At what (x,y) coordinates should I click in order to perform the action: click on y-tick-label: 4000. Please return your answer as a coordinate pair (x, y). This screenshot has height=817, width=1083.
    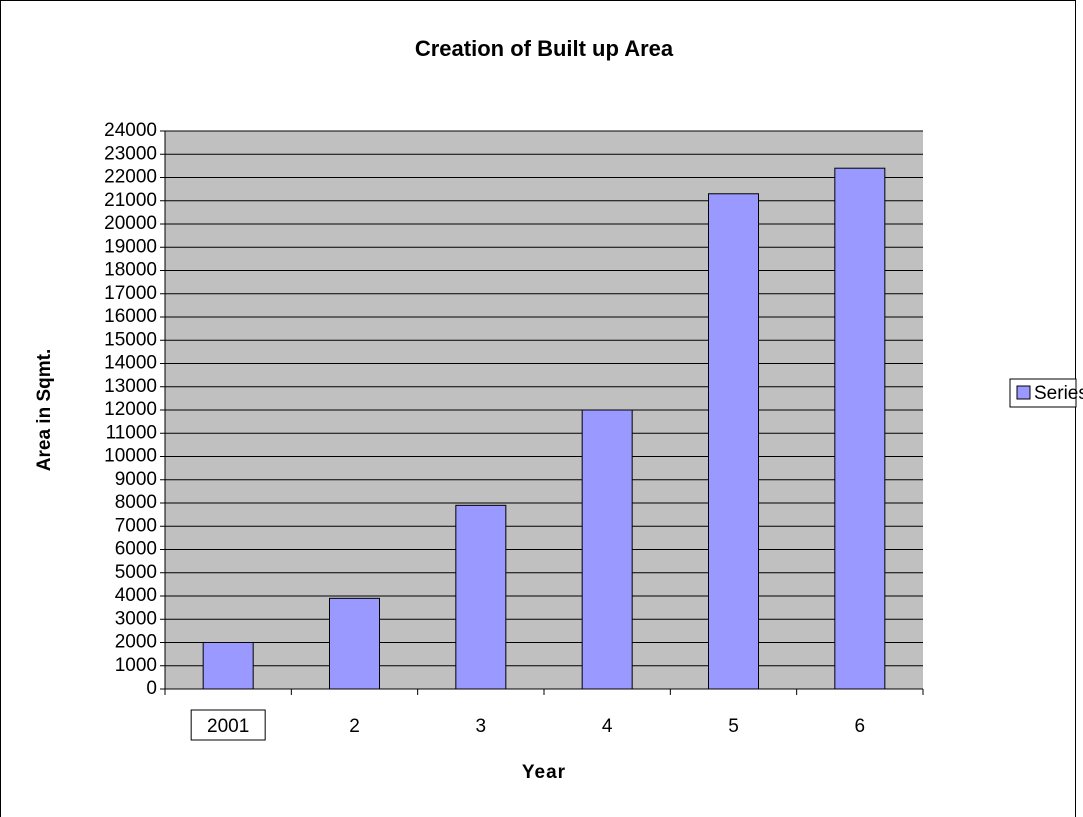
    Looking at the image, I should click on (136, 595).